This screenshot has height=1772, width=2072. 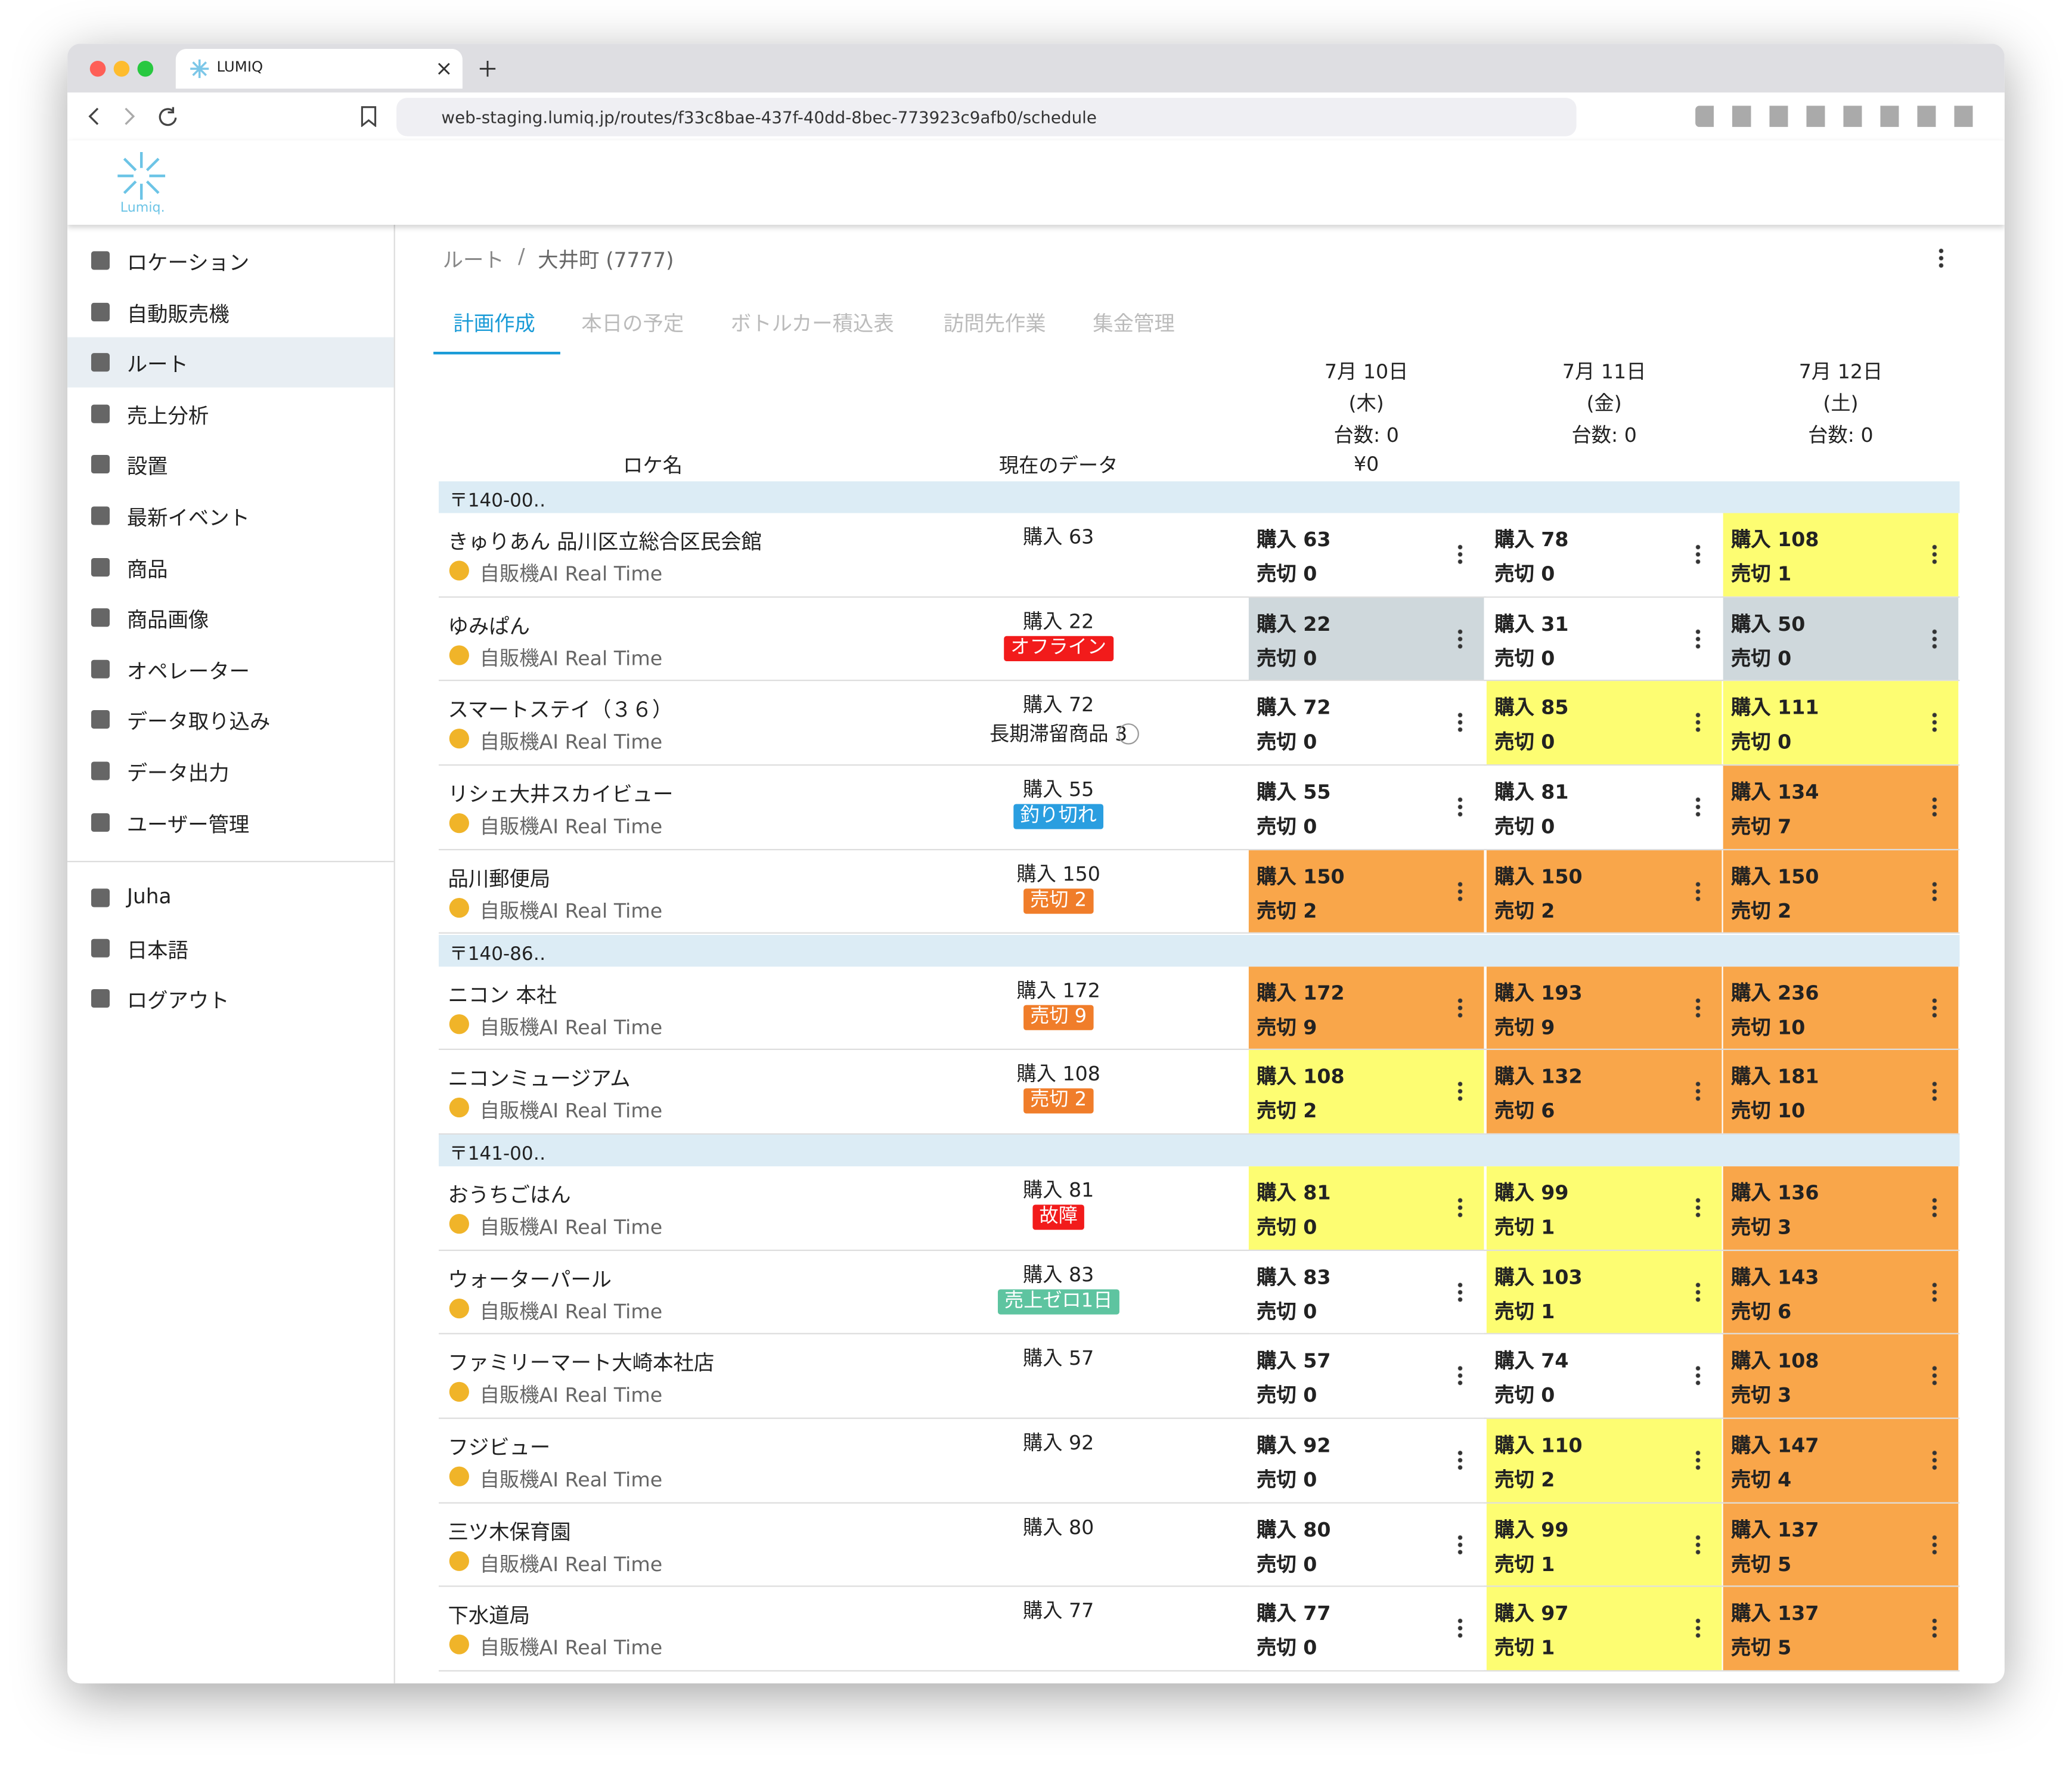 What do you see at coordinates (178, 314) in the screenshot?
I see `nav-item: 自動販売機` at bounding box center [178, 314].